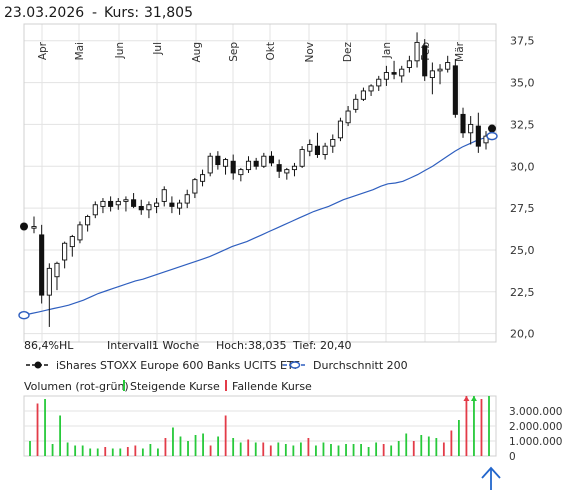  Describe the element at coordinates (168, 13) in the screenshot. I see `header-price: 31,805` at that location.